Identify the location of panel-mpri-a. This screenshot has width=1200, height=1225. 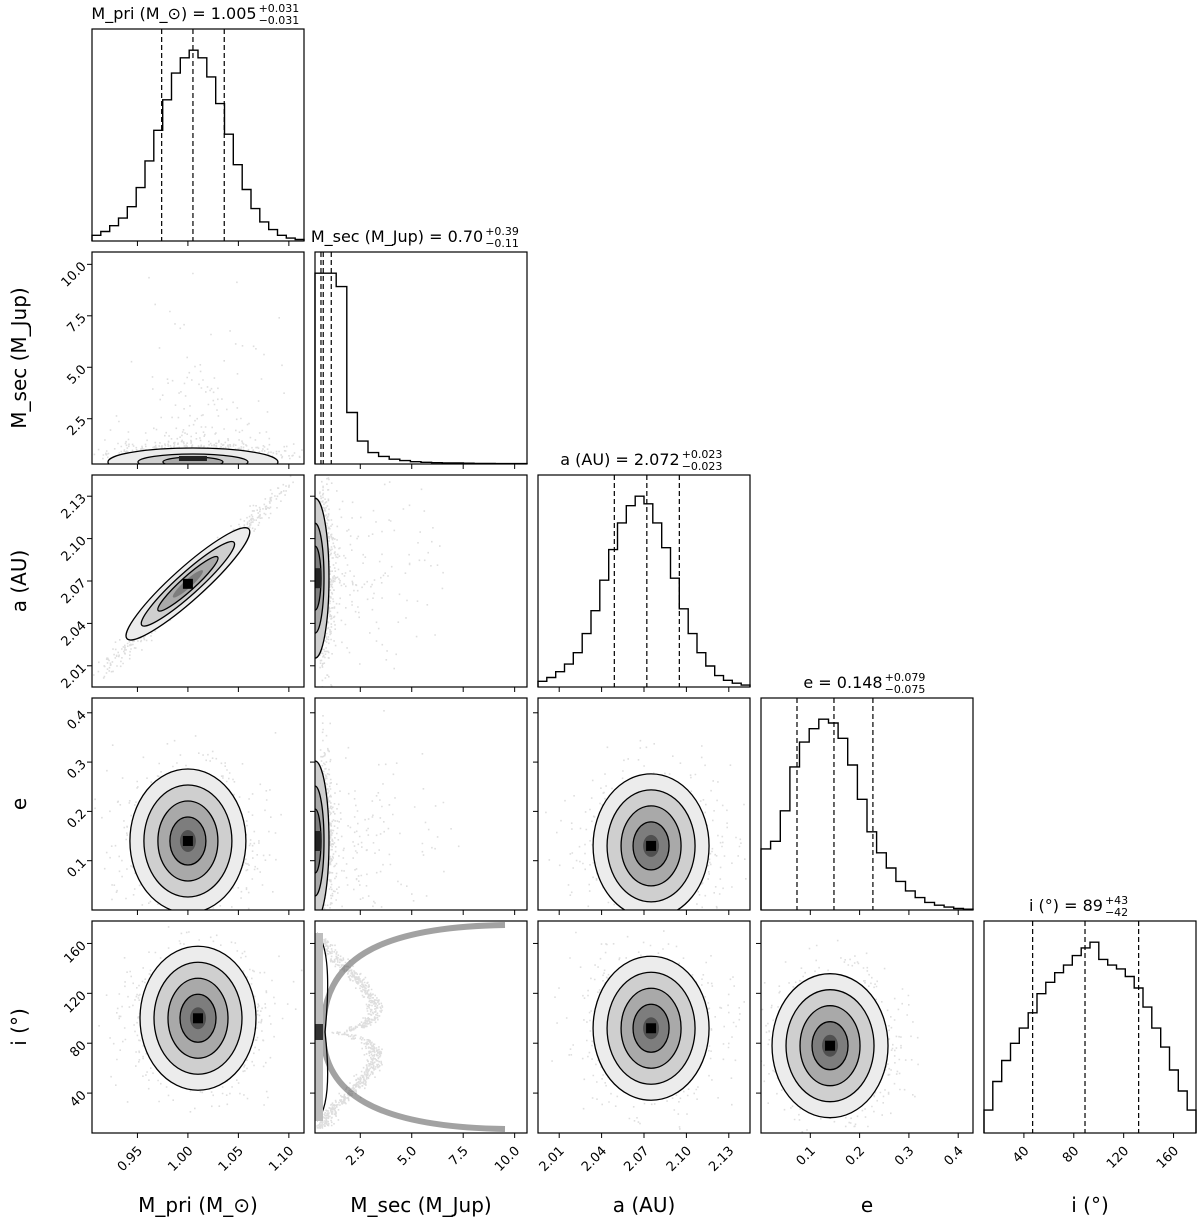
(196, 583).